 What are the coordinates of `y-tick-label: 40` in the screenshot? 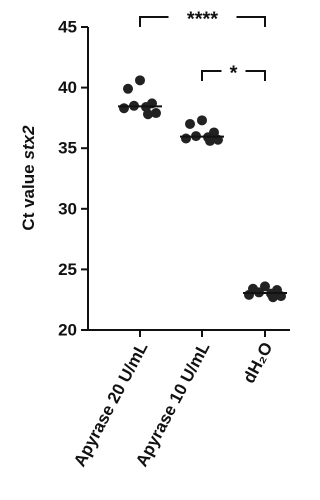 It's located at (67, 87).